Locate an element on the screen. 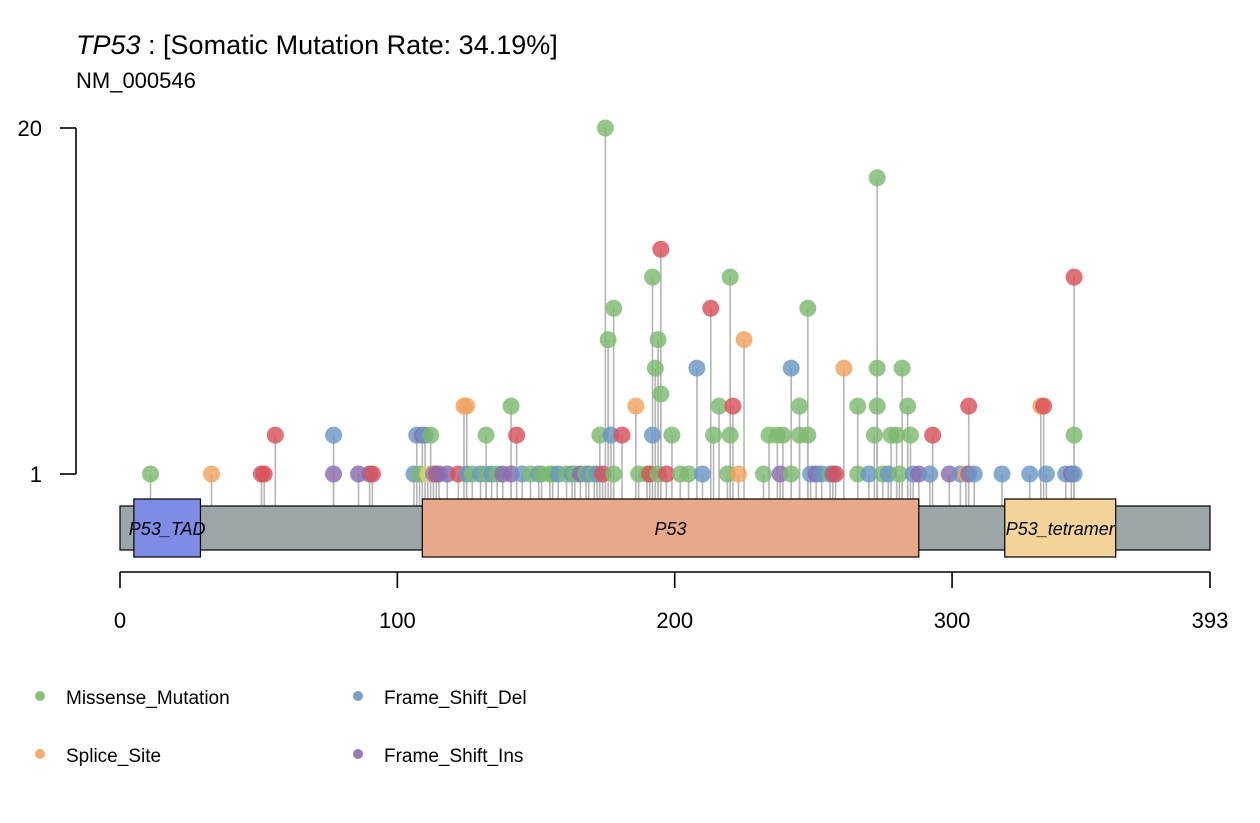 The height and width of the screenshot is (823, 1260). x-tick-label: 393 is located at coordinates (1210, 620).